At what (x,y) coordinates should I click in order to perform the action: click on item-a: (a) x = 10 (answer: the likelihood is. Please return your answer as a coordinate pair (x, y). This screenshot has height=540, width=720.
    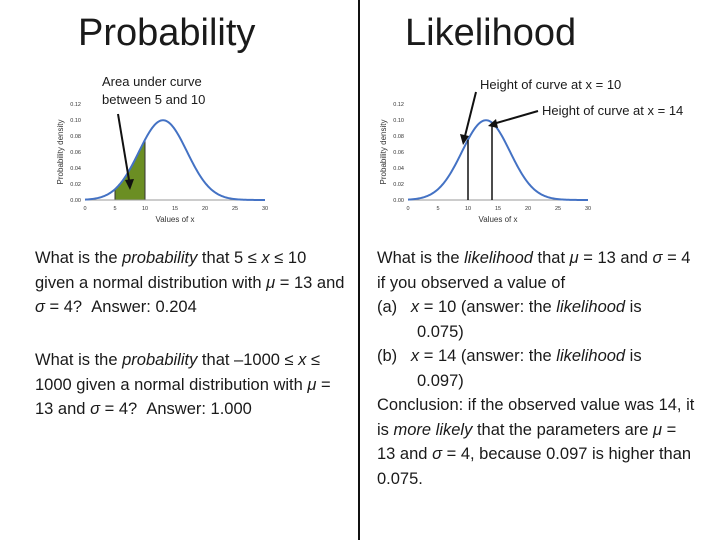
    Looking at the image, I should click on (509, 307).